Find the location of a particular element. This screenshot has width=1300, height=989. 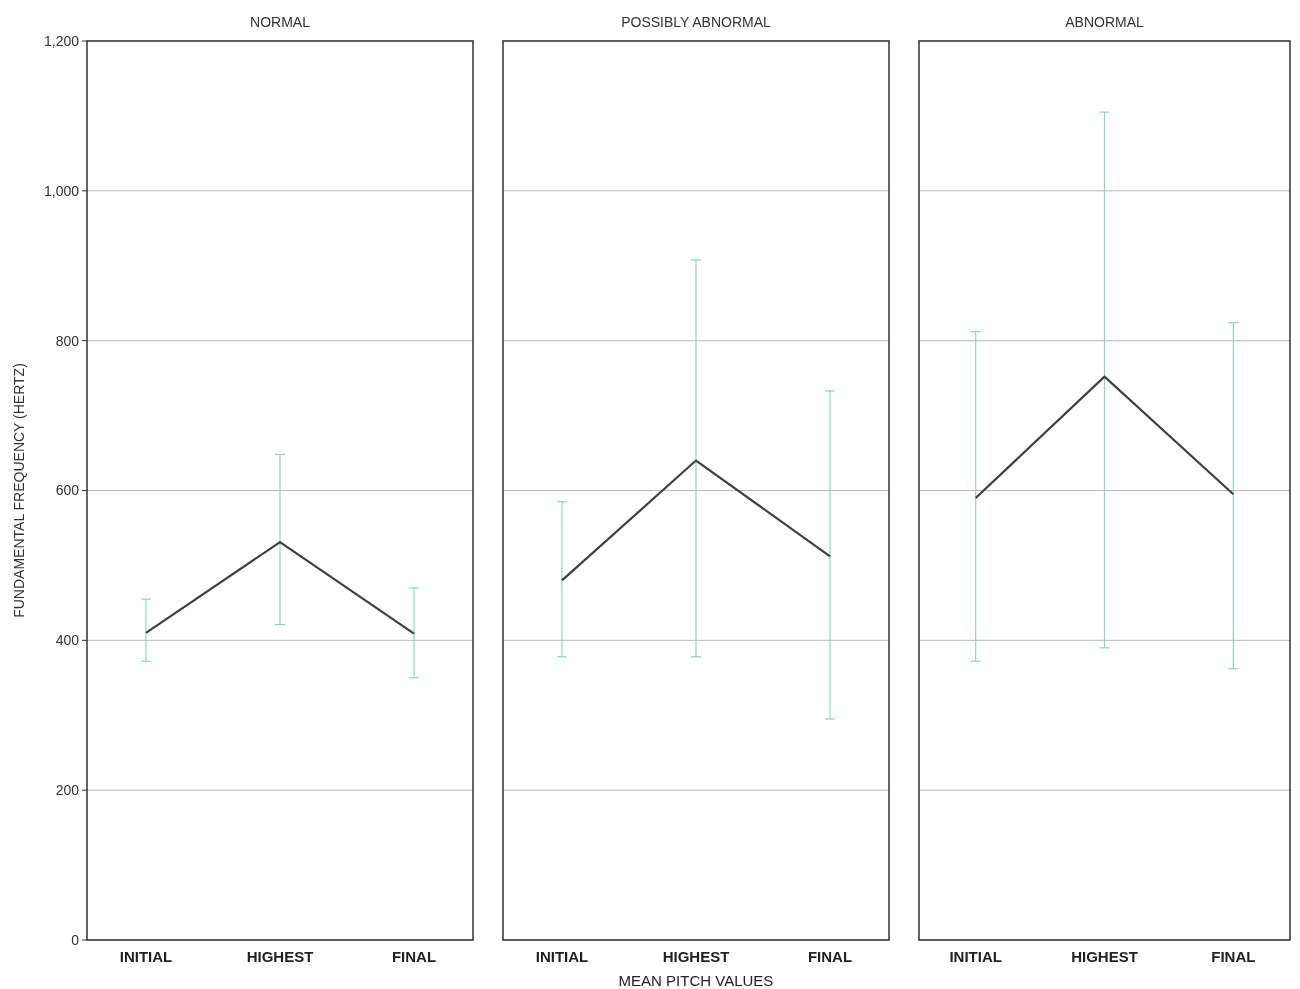

y-tick-label: 800 is located at coordinates (67, 340).